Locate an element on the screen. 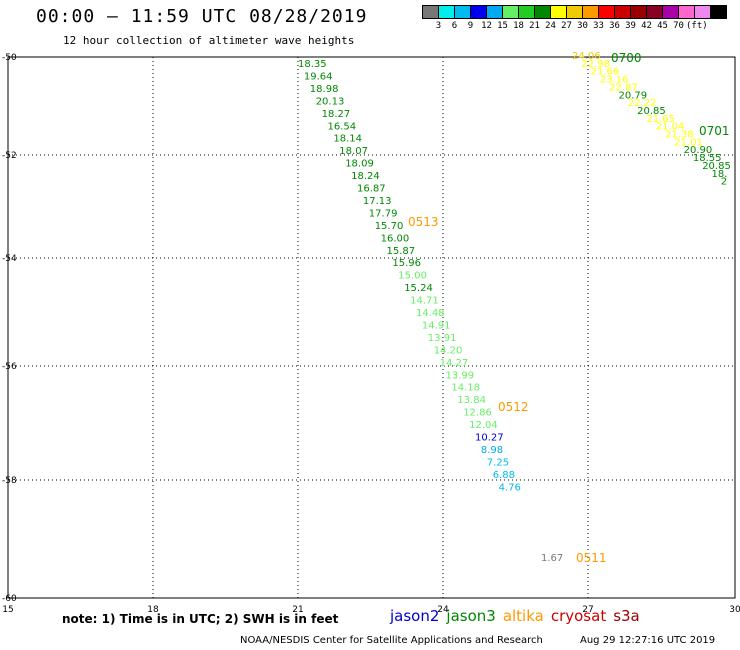 The image size is (740, 650). pass-time-label: 0511 is located at coordinates (591, 558).